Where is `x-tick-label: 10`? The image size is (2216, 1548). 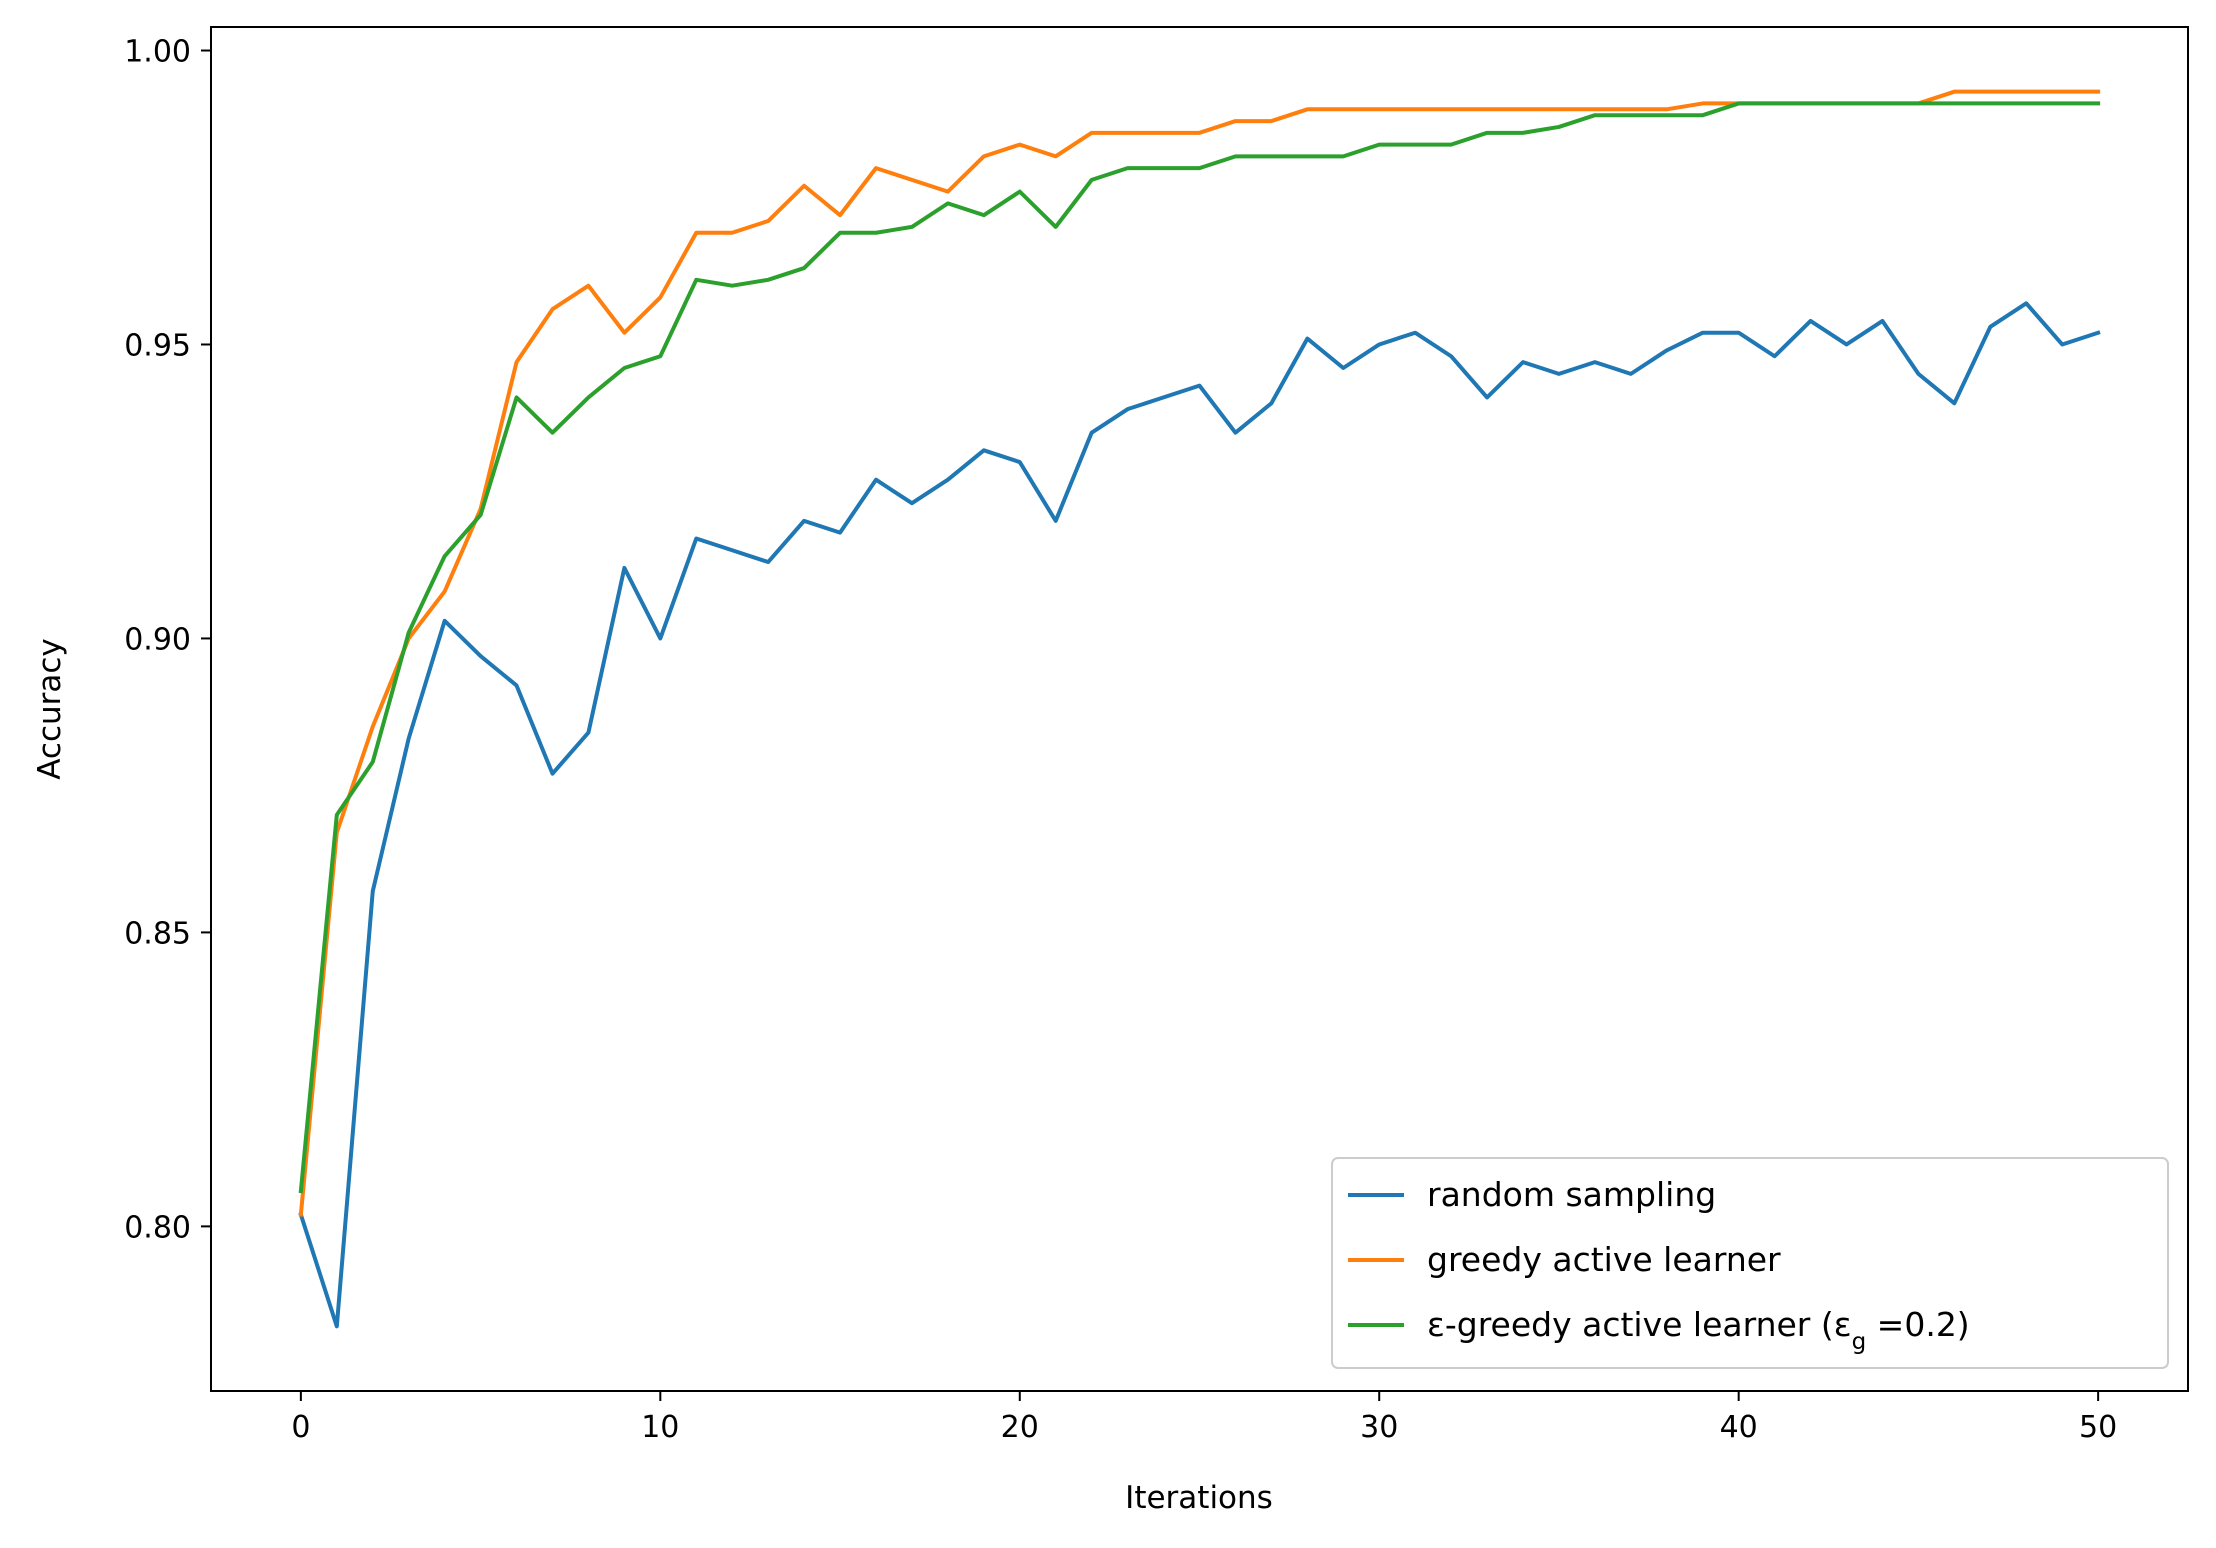
x-tick-label: 10 is located at coordinates (660, 1427).